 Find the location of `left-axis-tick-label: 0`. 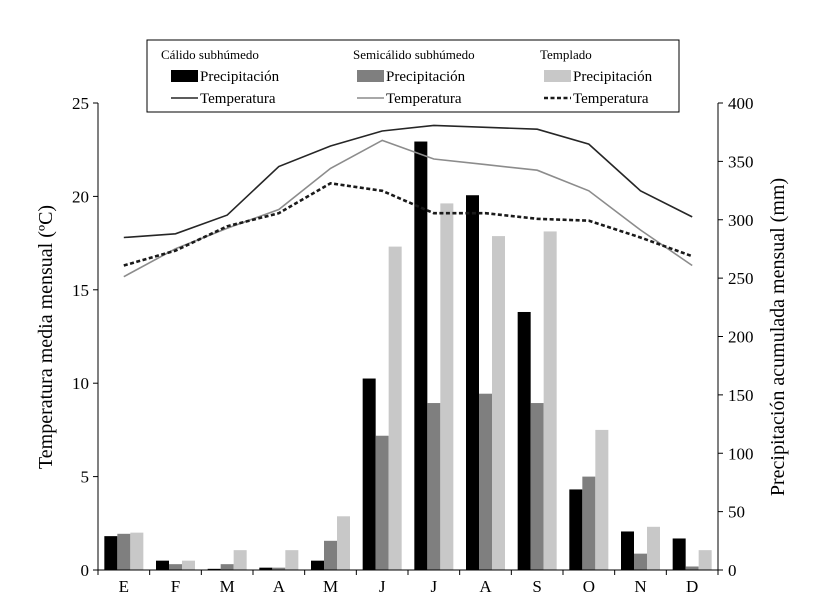

left-axis-tick-label: 0 is located at coordinates (85, 570).